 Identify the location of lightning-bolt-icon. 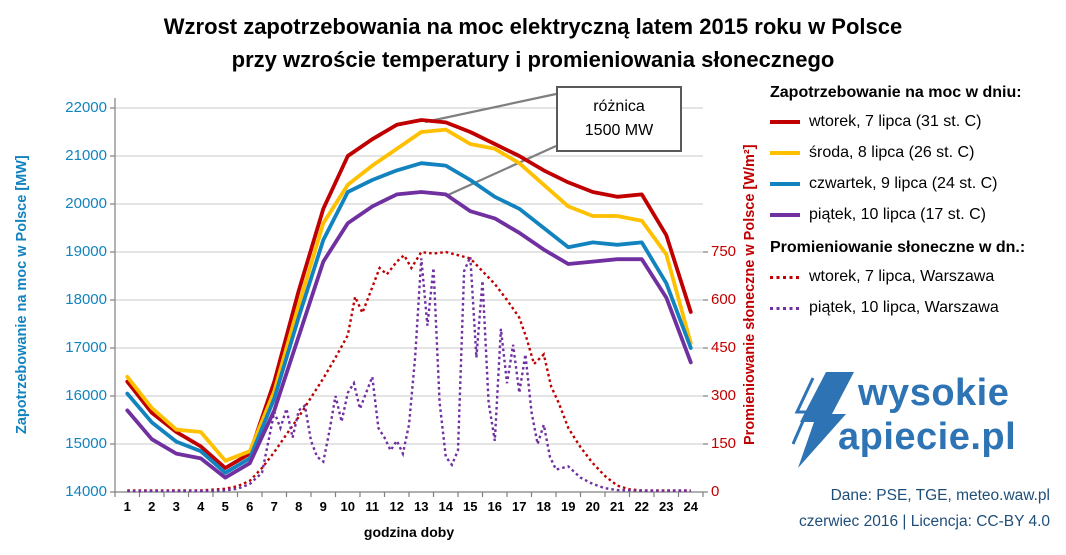
(823, 420).